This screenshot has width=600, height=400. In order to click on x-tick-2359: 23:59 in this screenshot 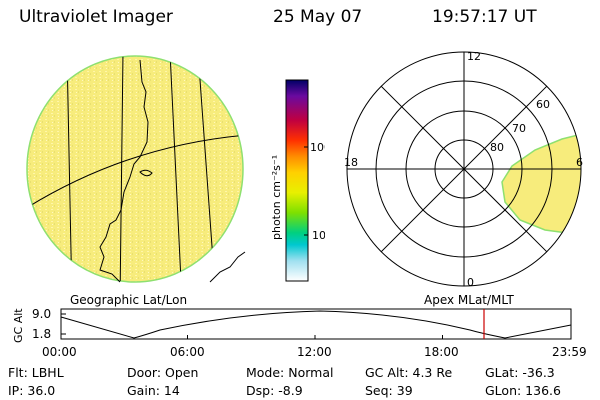, I will do `click(569, 352)`.